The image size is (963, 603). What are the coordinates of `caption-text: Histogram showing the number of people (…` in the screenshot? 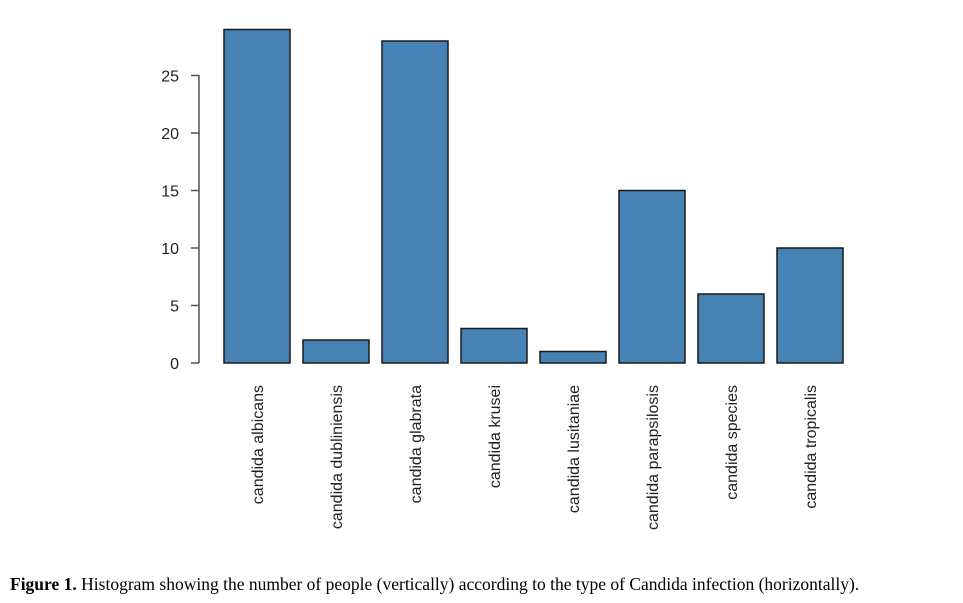 It's located at (468, 584).